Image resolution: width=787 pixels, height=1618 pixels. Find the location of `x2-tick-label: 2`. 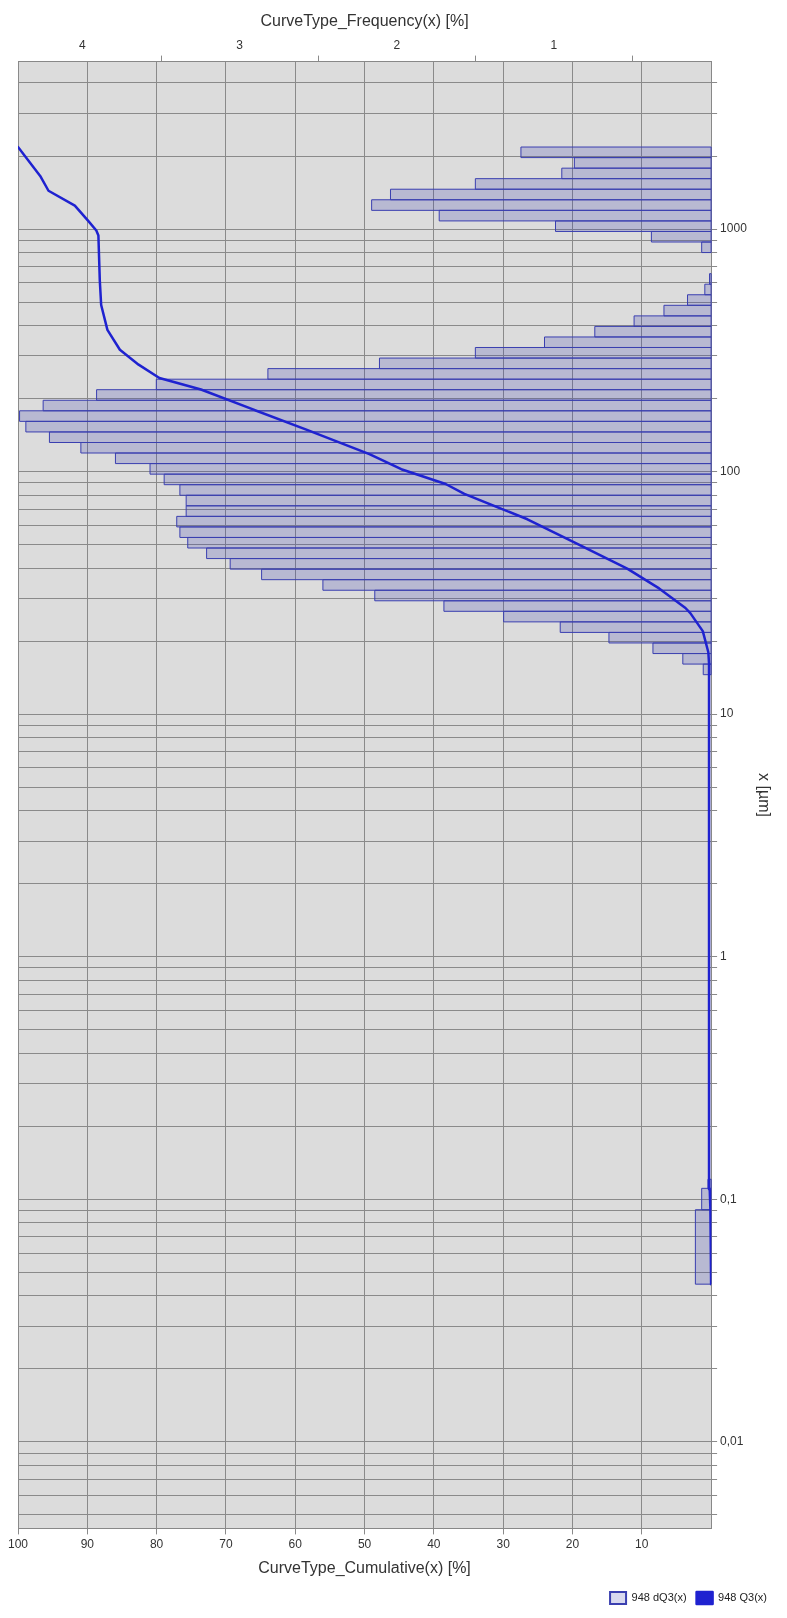

x2-tick-label: 2 is located at coordinates (397, 44).